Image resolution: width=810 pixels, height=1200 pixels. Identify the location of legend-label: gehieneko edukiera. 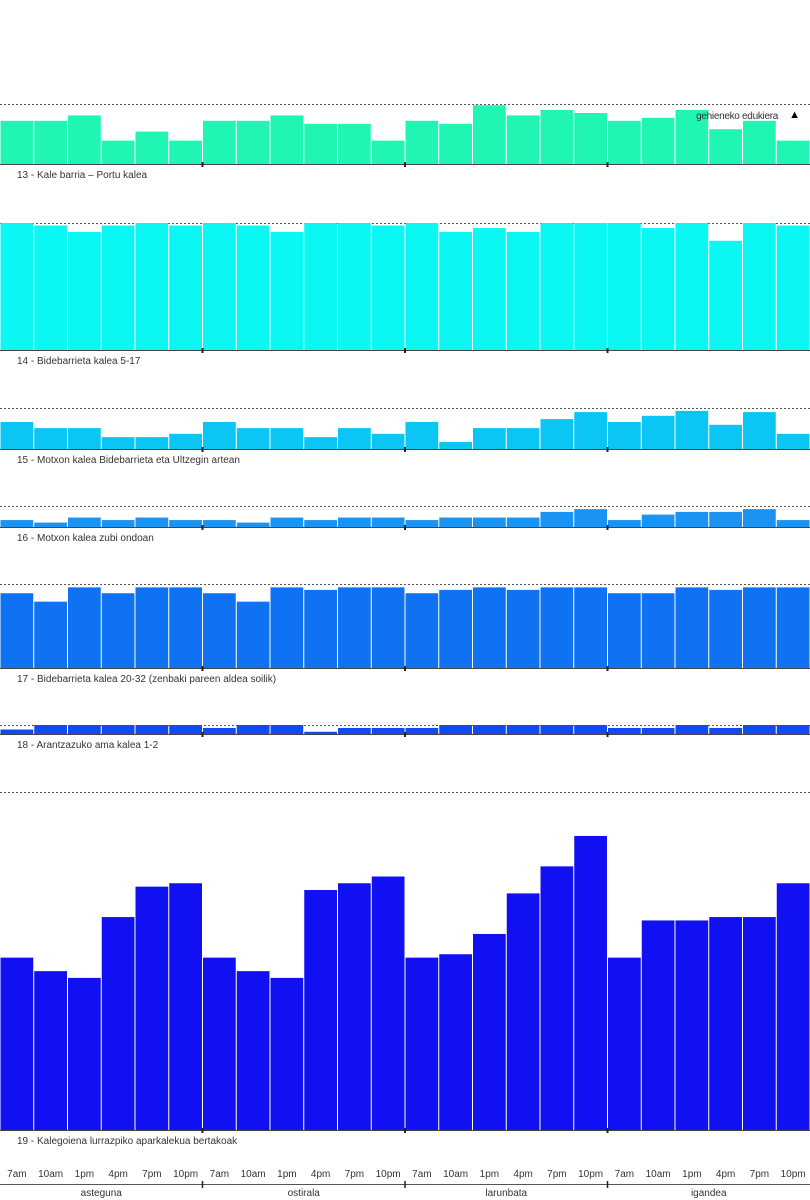
(737, 116).